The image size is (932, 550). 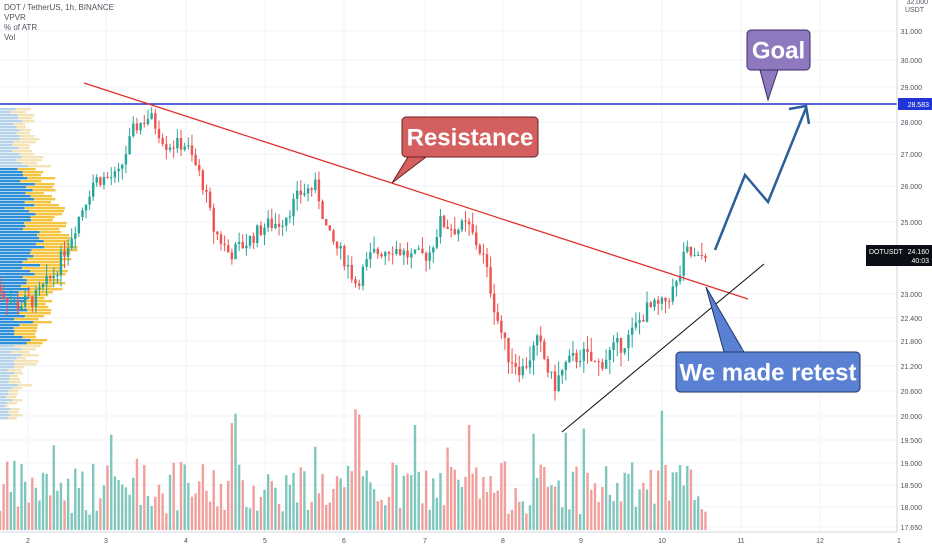 I want to click on atr-legend: % of ATR, so click(x=21, y=27).